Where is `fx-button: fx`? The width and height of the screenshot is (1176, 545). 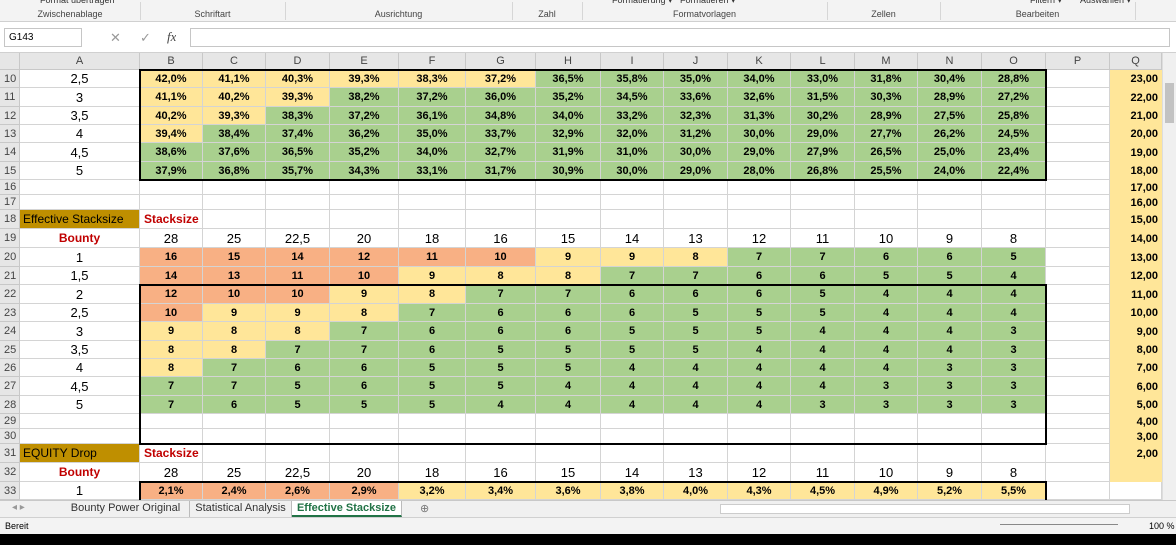
fx-button: fx is located at coordinates (172, 36).